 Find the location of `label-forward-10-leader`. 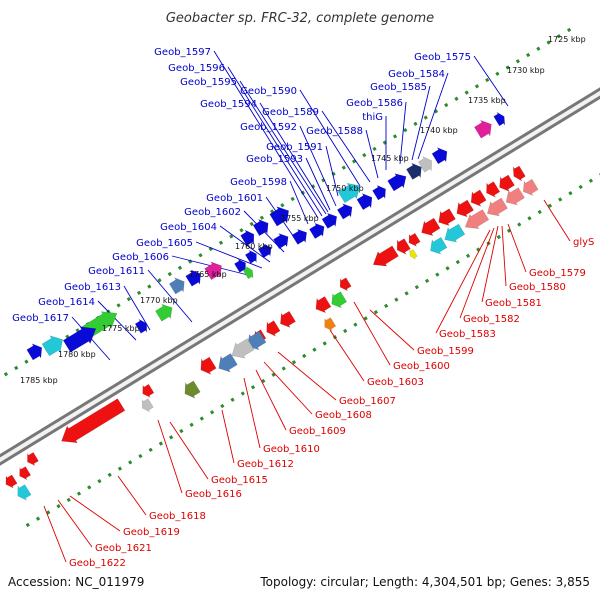

label-forward-10-leader is located at coordinates (318, 184).